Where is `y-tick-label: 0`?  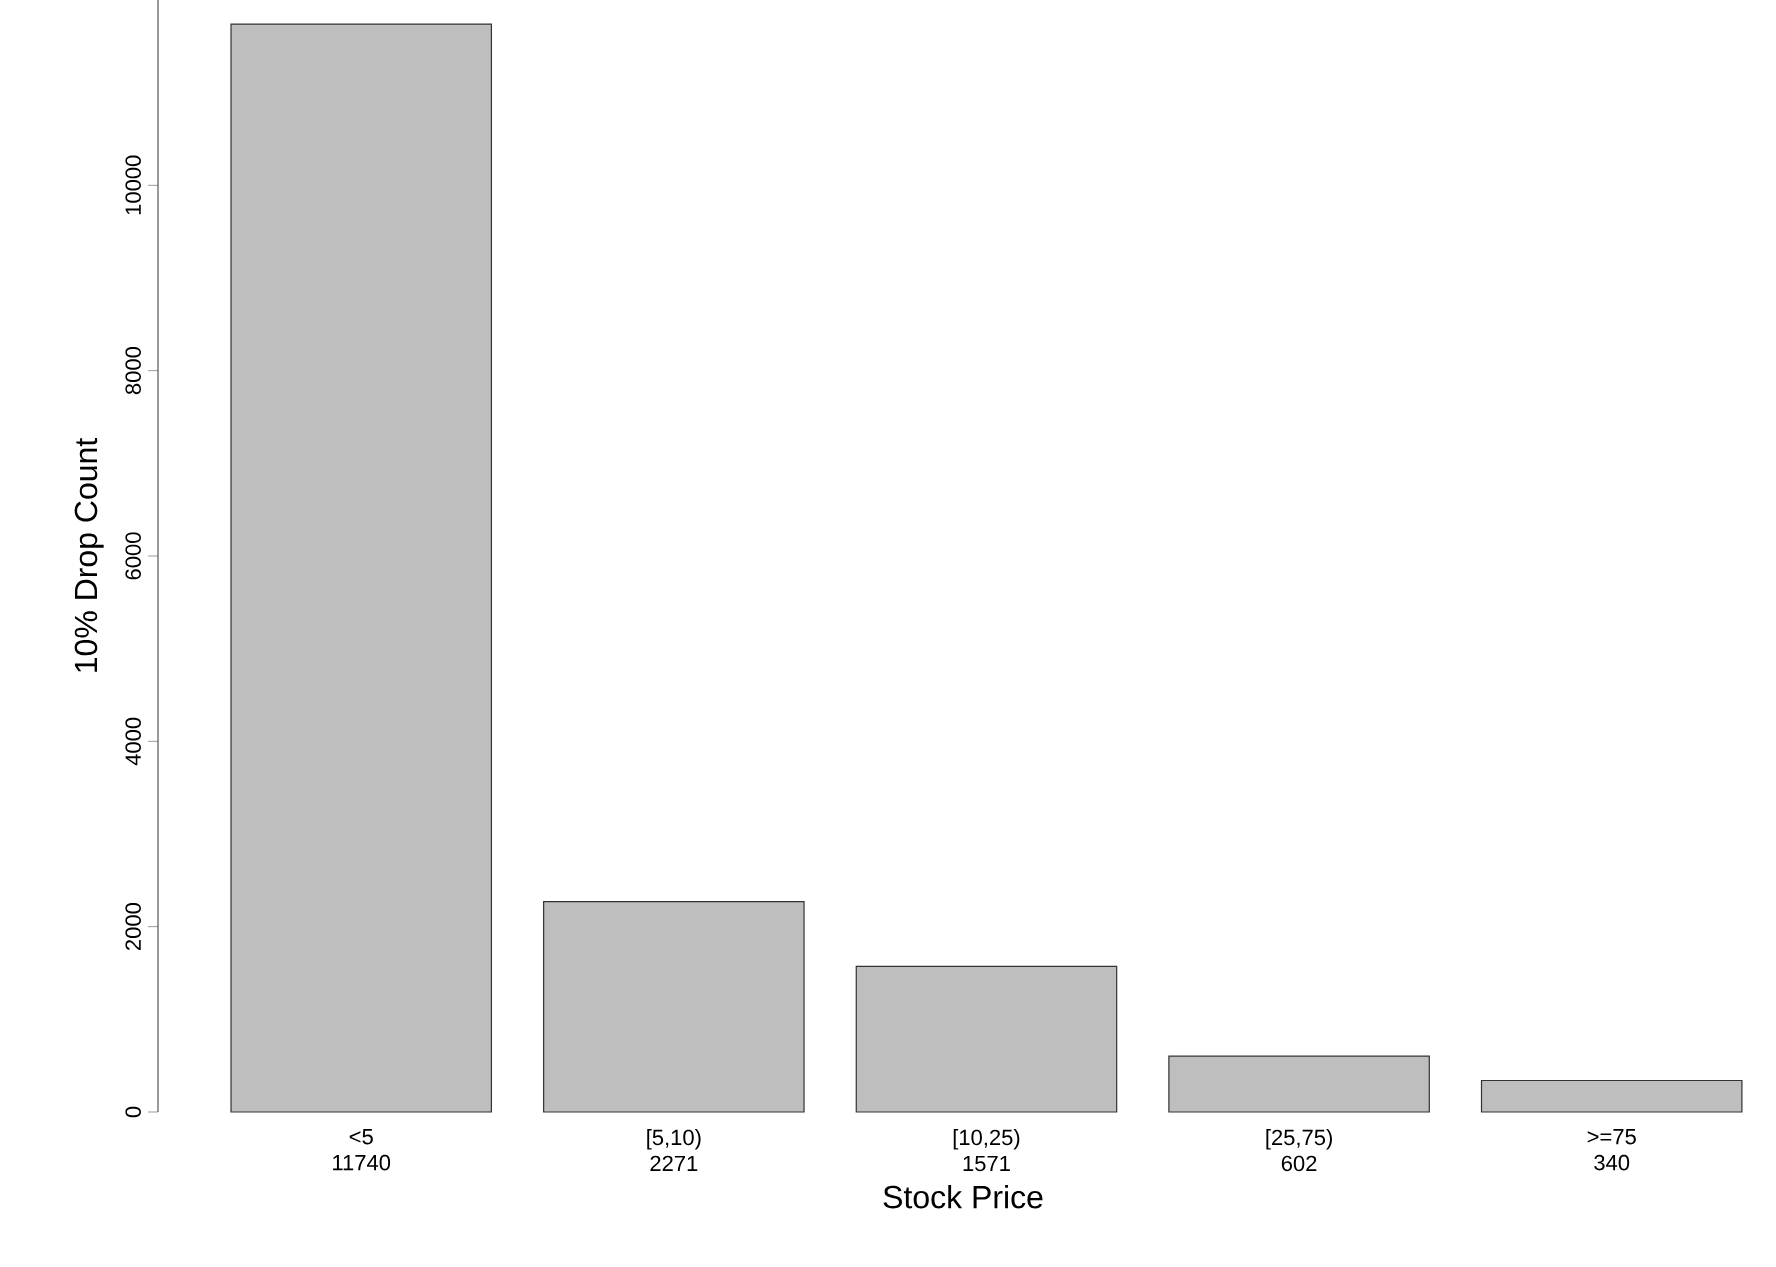 y-tick-label: 0 is located at coordinates (133, 1112).